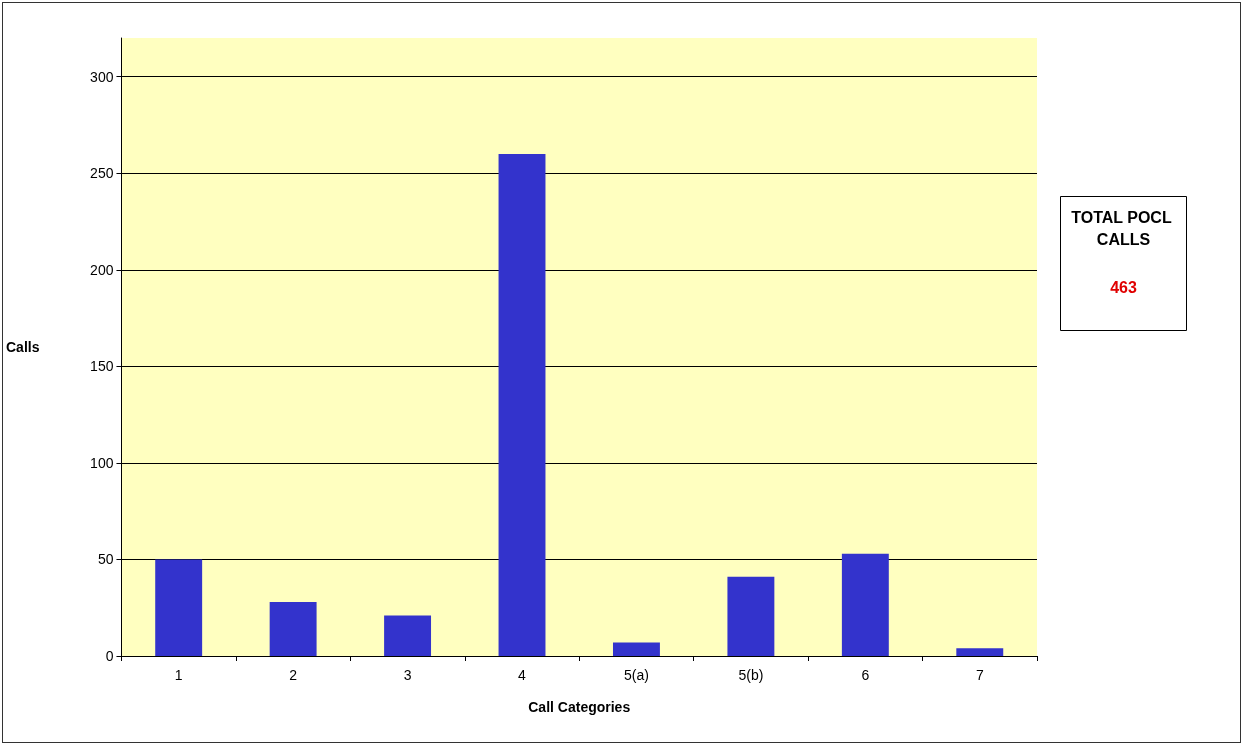  I want to click on x-tick-label: 5(b), so click(751, 675).